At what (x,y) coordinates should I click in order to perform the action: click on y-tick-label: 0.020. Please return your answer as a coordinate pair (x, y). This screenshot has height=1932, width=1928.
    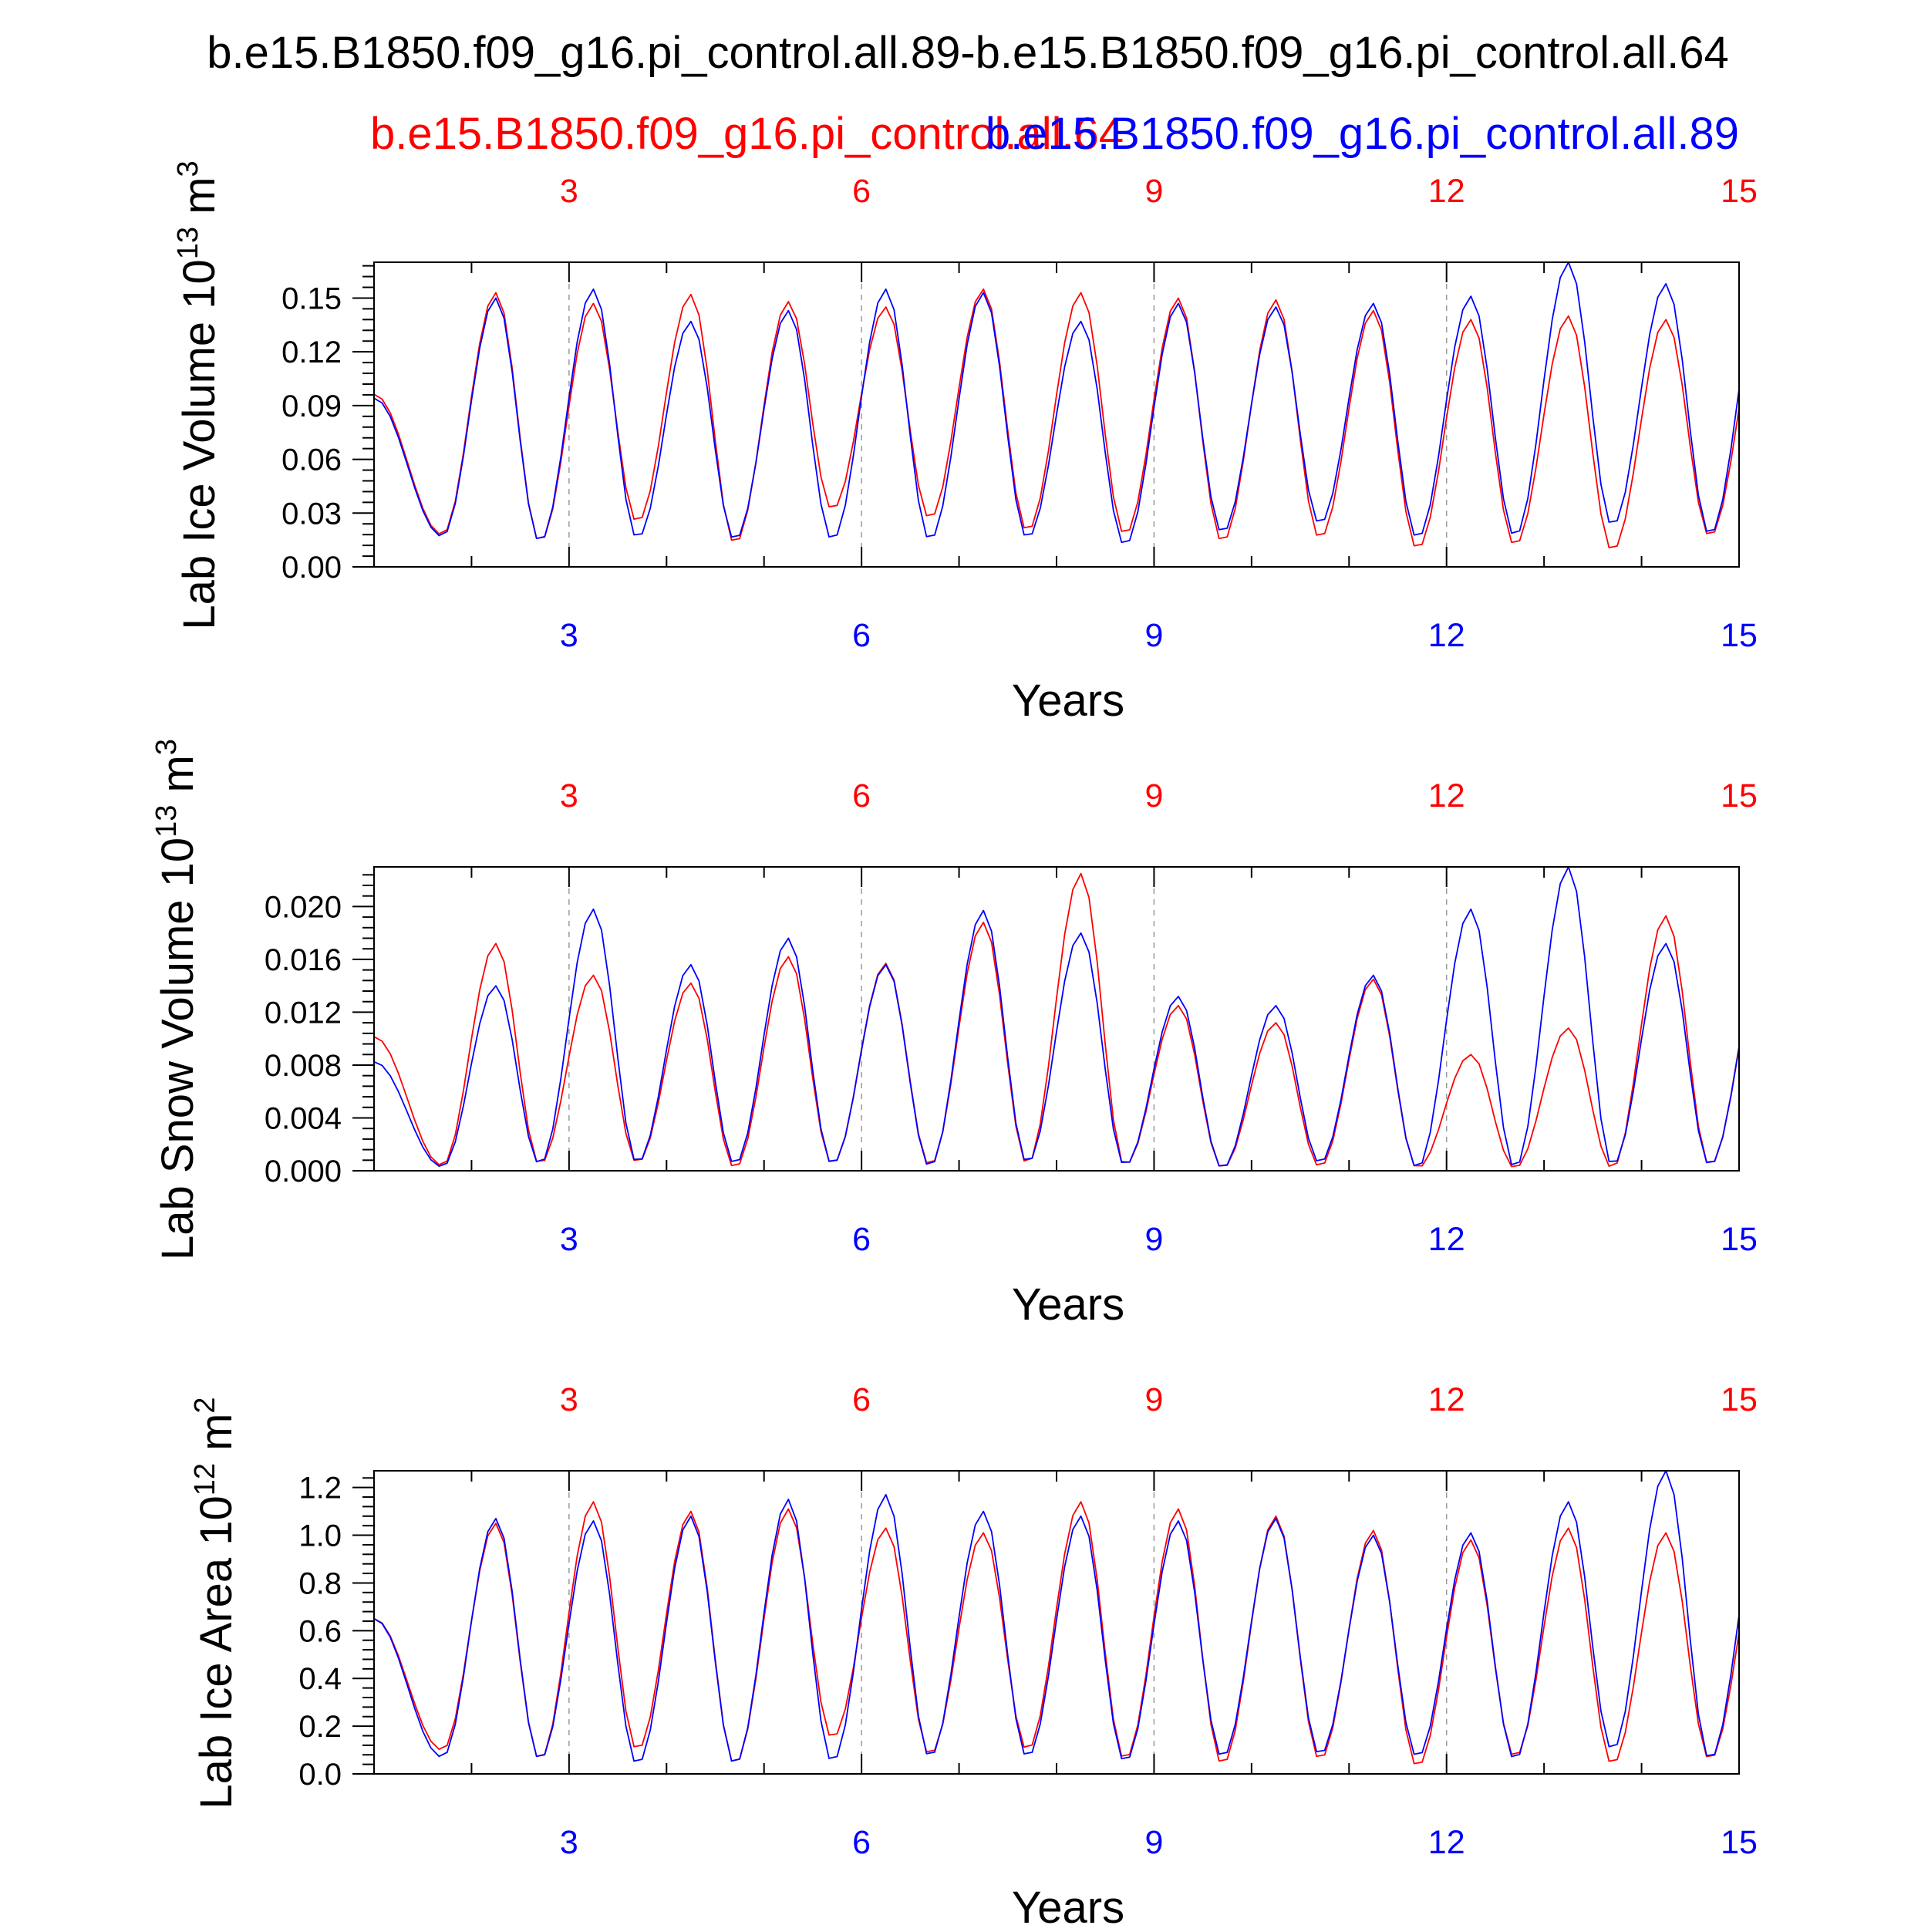
    Looking at the image, I should click on (303, 907).